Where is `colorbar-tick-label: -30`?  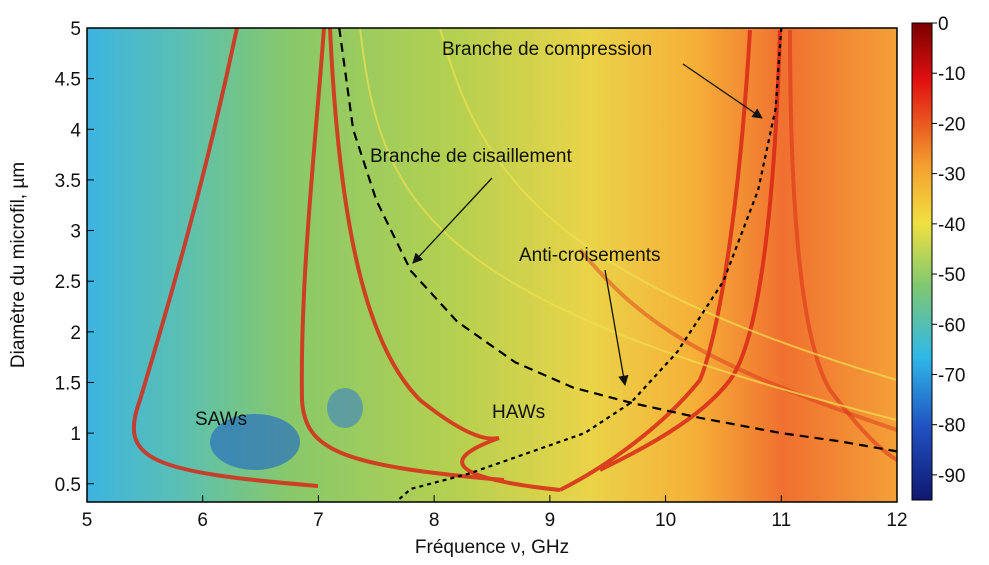
colorbar-tick-label: -30 is located at coordinates (951, 175).